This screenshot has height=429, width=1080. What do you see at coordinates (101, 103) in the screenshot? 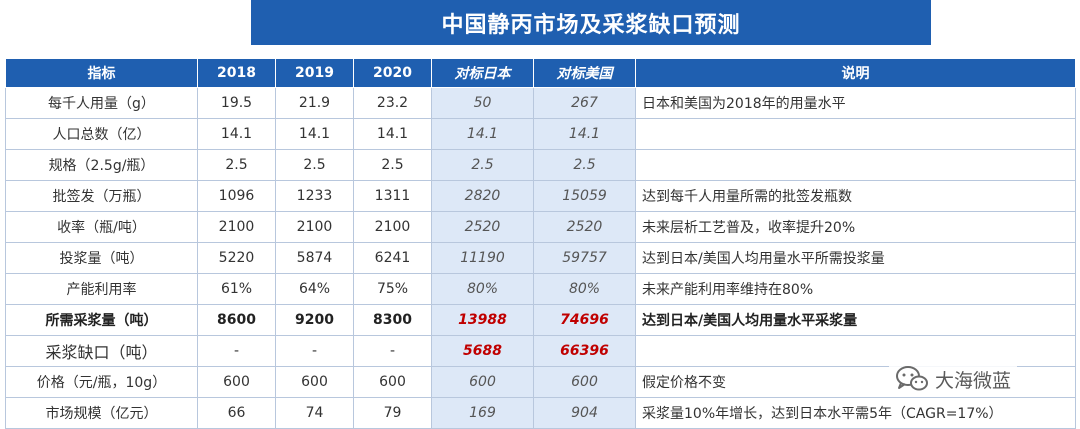
I see `indicator-cell: 每千人用量（g）` at bounding box center [101, 103].